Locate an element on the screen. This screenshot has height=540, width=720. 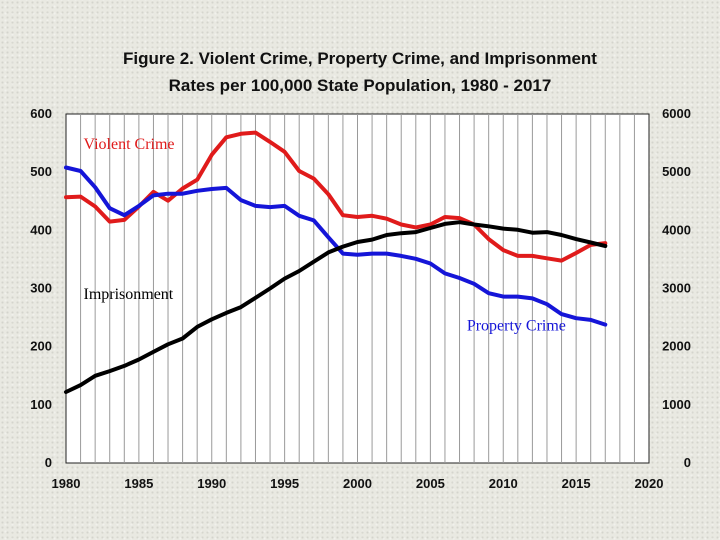
right-y-tick-label: 1000 is located at coordinates (676, 404).